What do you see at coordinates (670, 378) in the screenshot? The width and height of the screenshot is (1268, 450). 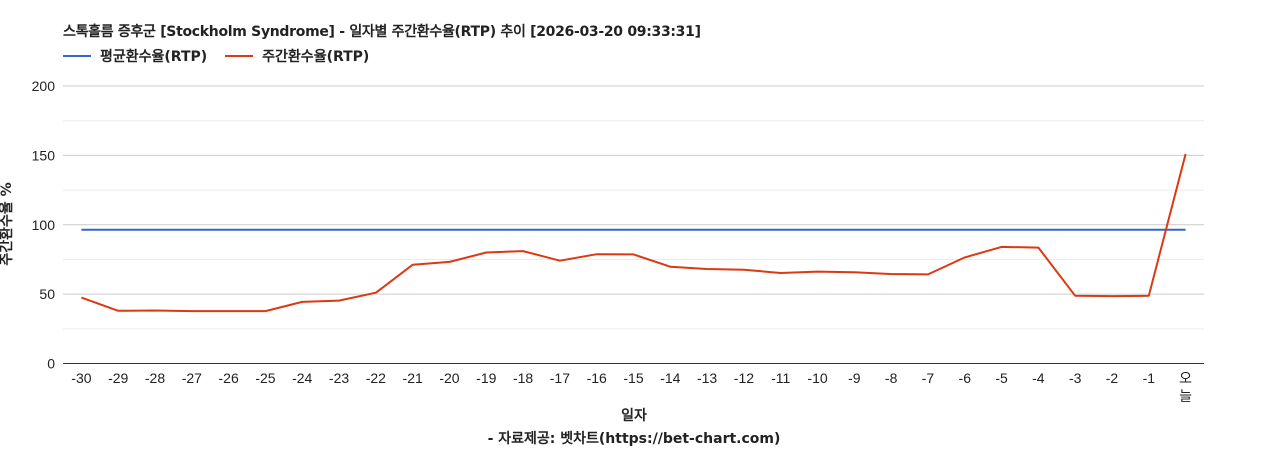 I see `x-tick-label: -14` at bounding box center [670, 378].